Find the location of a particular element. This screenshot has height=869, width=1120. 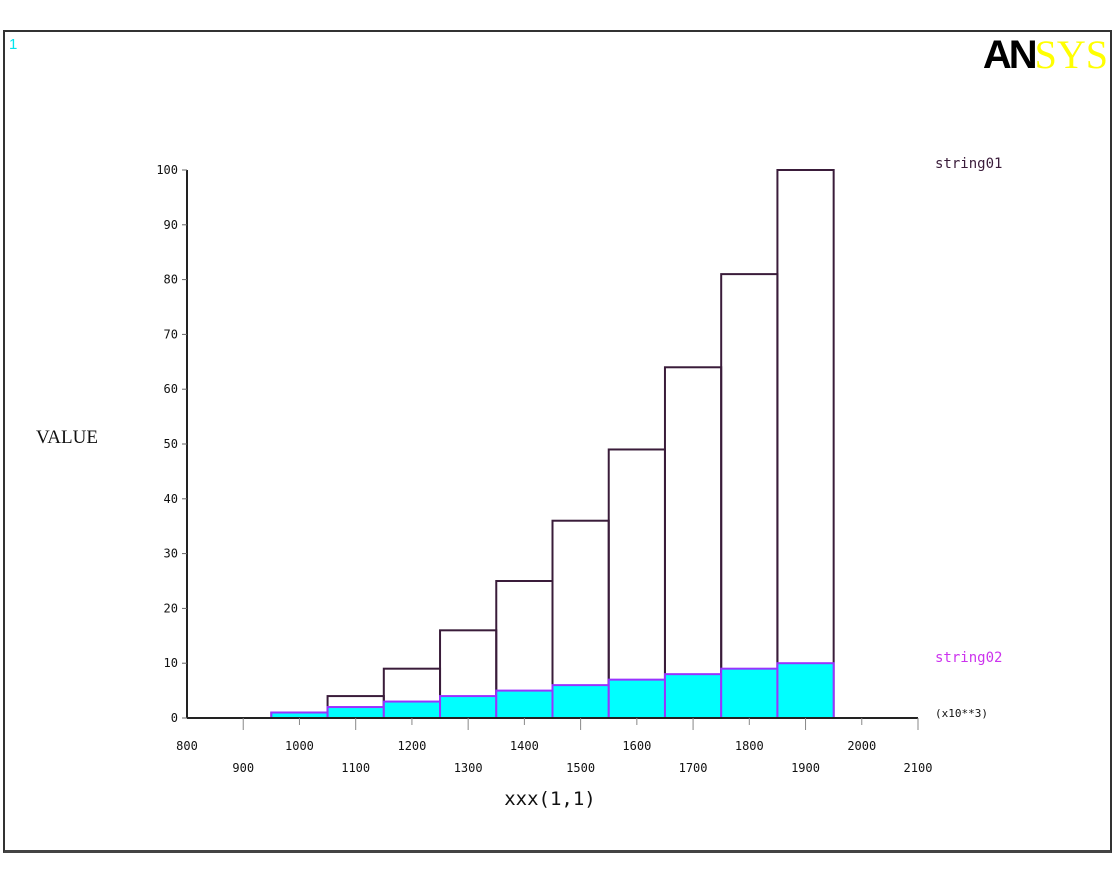

y-tick-label: 100 is located at coordinates (167, 170).